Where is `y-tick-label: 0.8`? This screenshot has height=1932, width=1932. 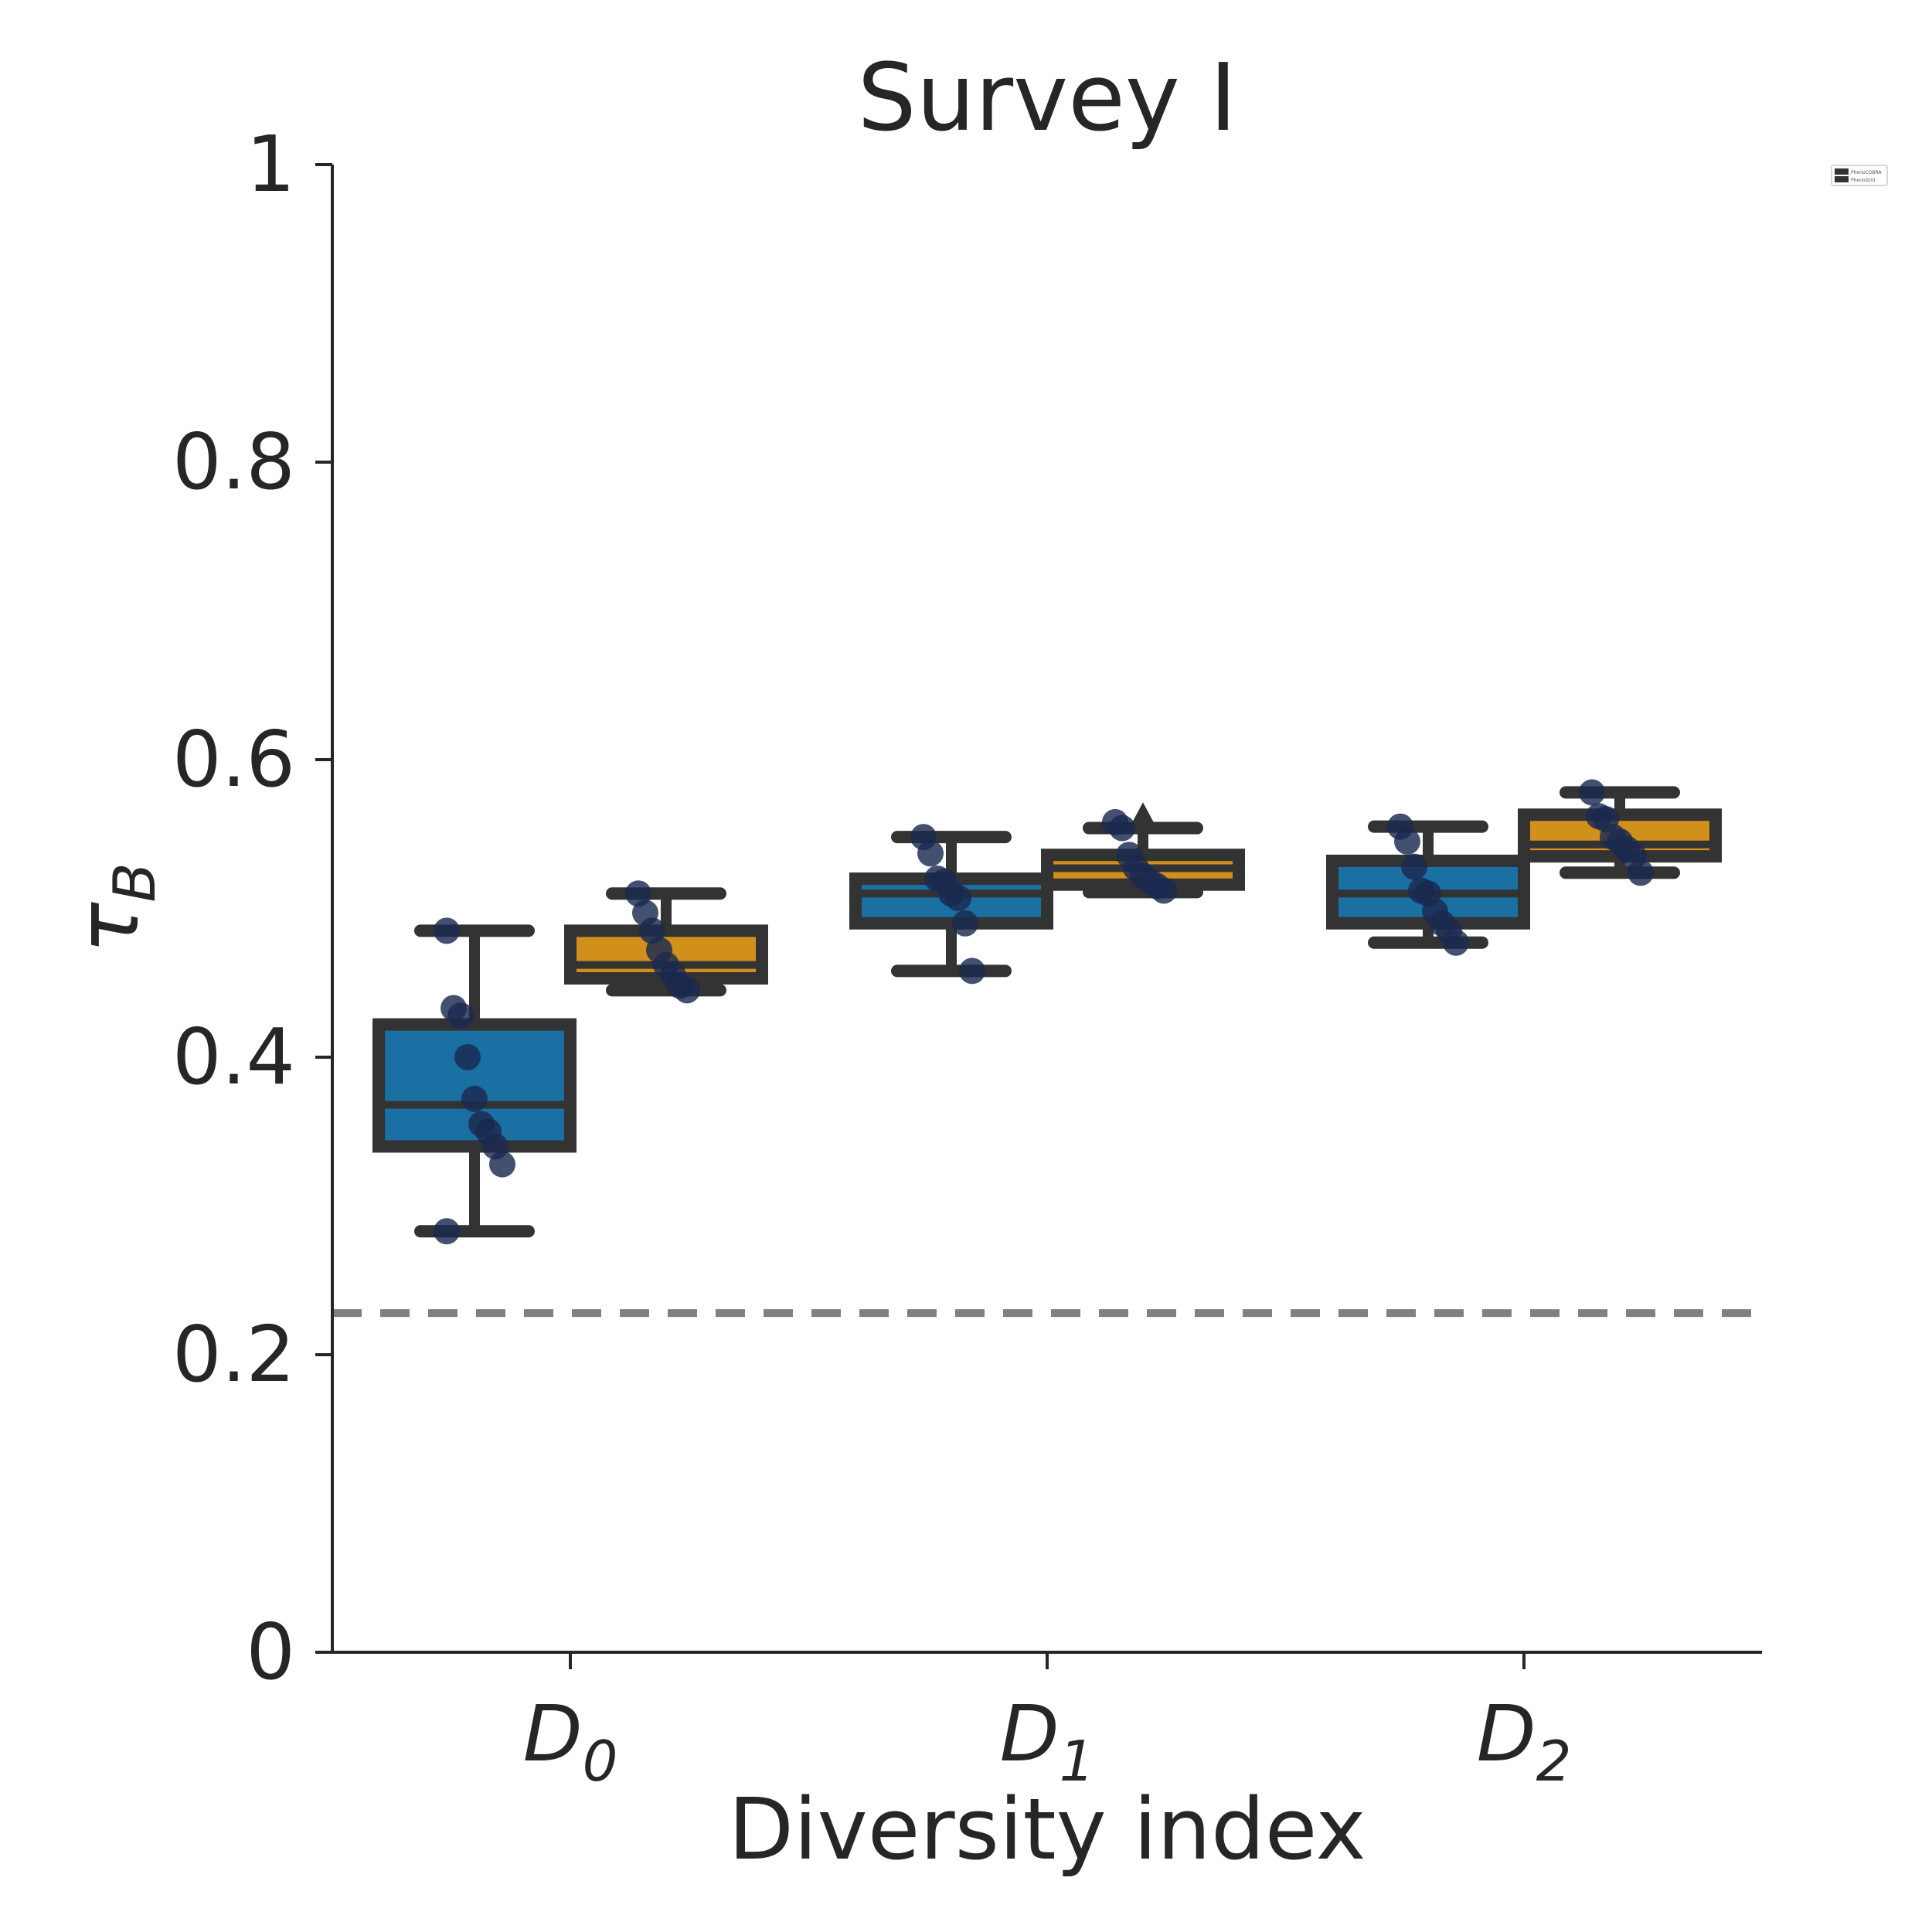 y-tick-label: 0.8 is located at coordinates (234, 462).